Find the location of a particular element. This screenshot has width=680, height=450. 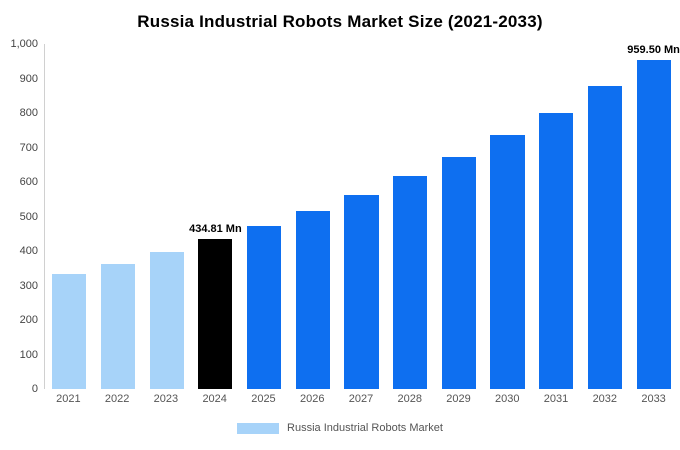

bar-slot-2025 is located at coordinates (264, 216).